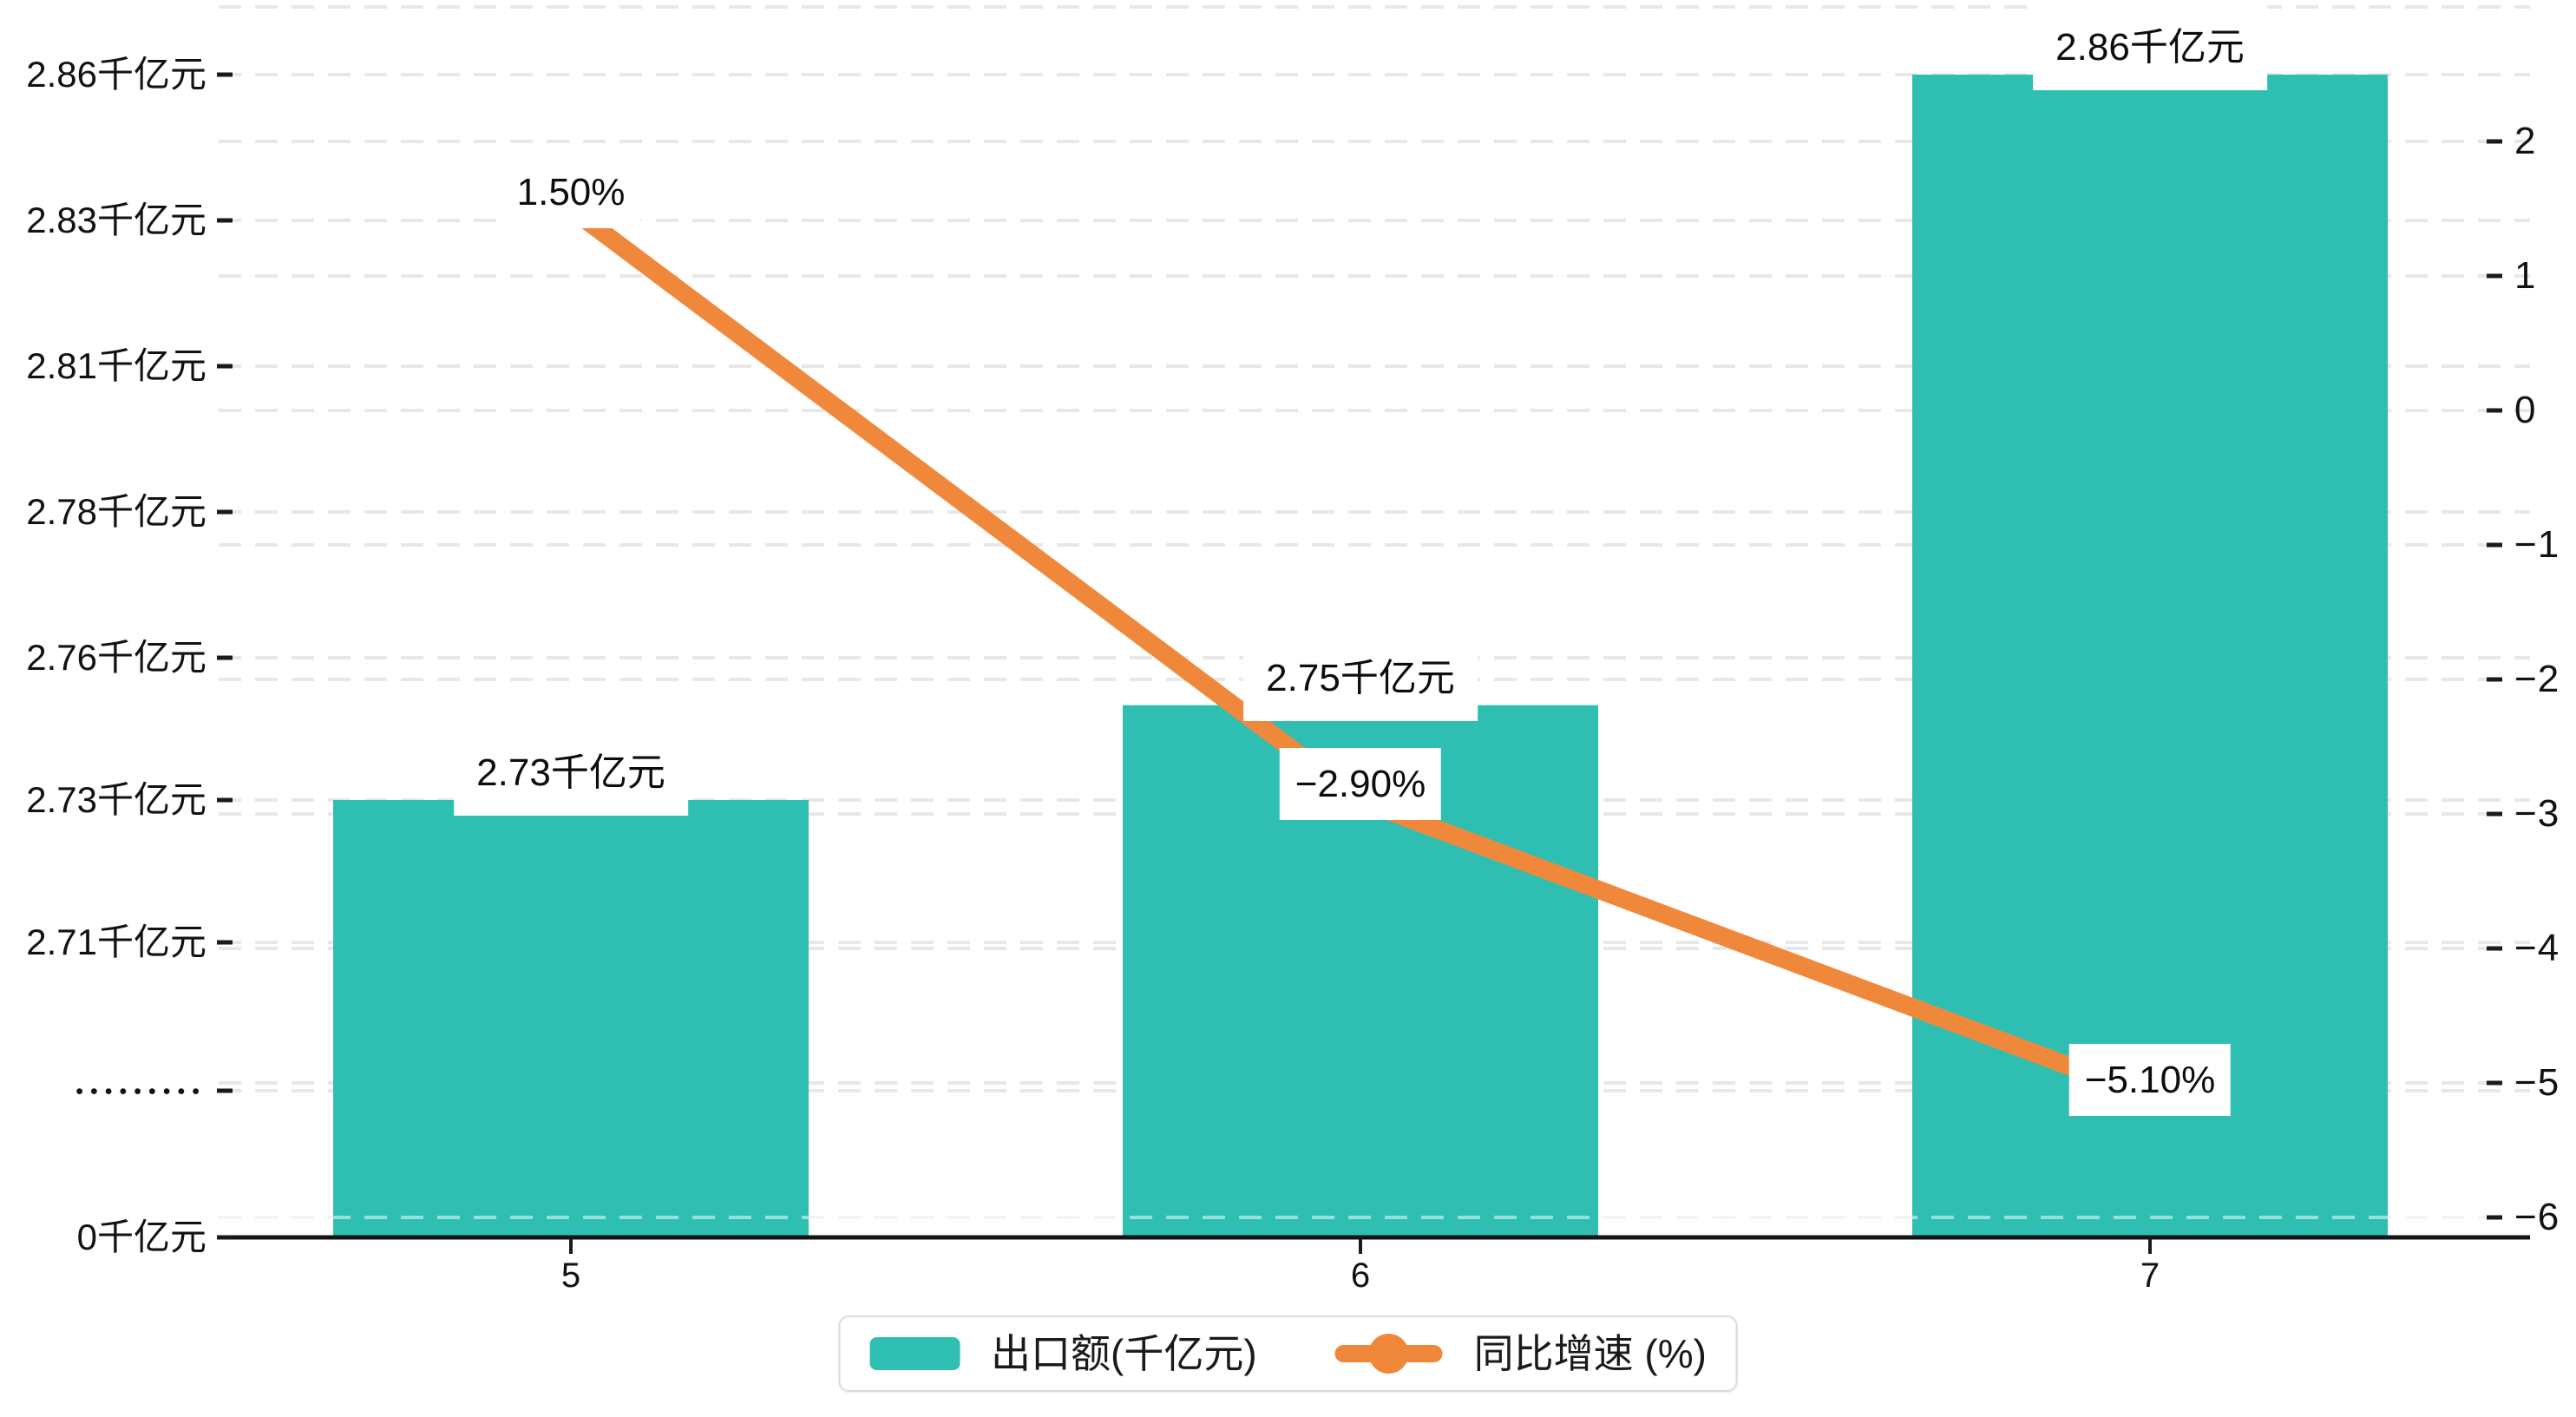 This screenshot has width=2576, height=1417. Describe the element at coordinates (1590, 1354) in the screenshot. I see `legend-label-growth: 同比增速 (%)` at that location.